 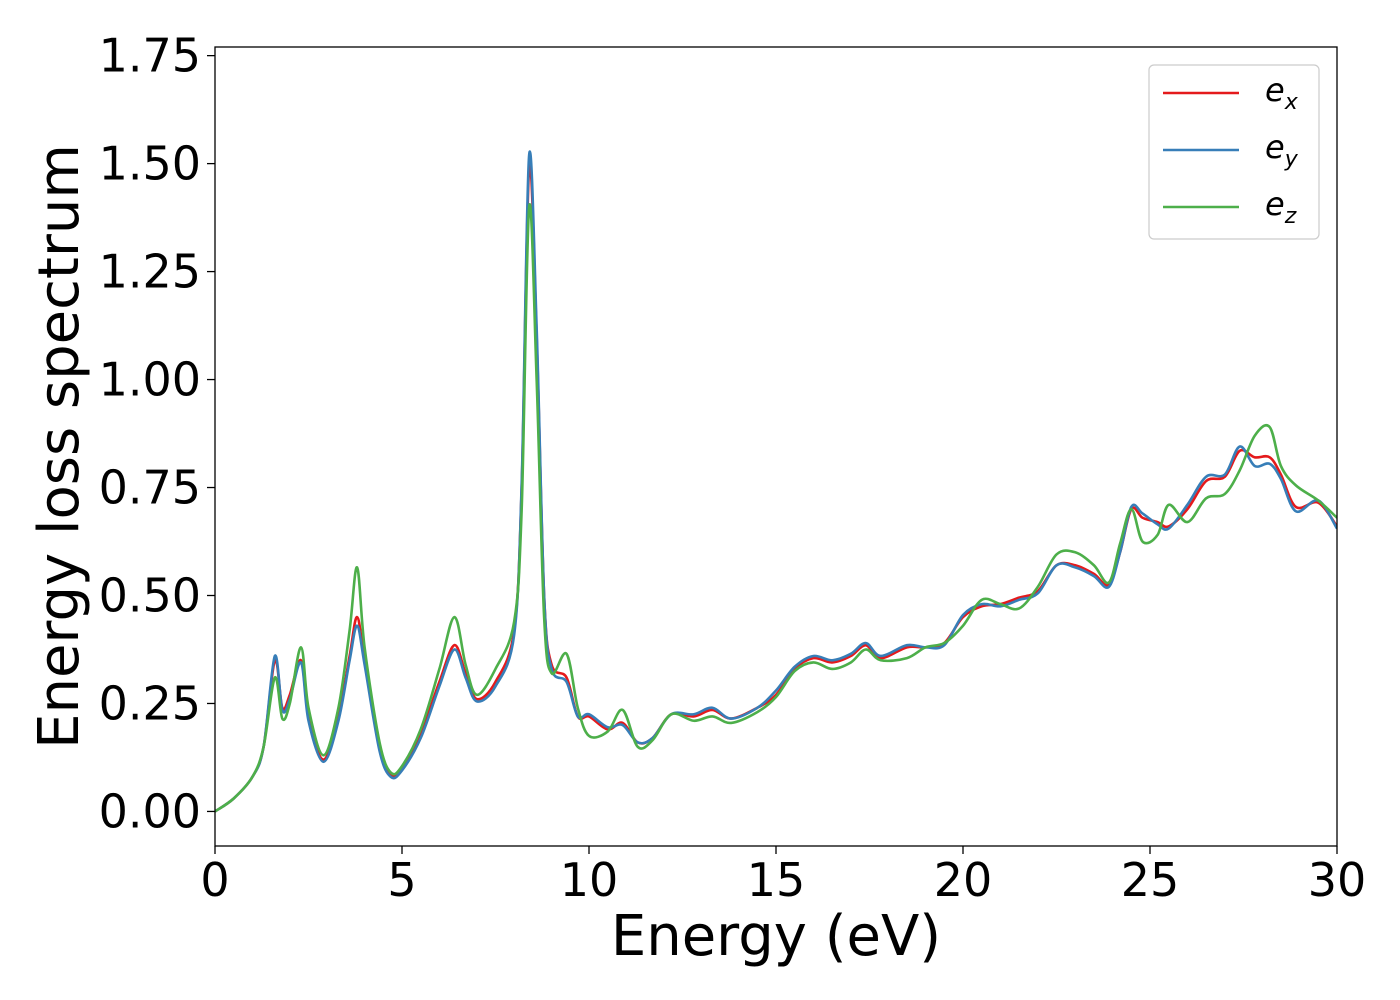 I want to click on x-tick-label: 15, so click(x=776, y=880).